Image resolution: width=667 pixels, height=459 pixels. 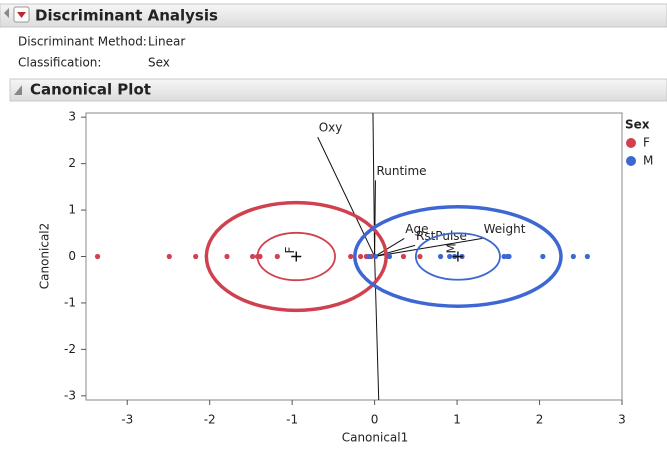 What do you see at coordinates (45, 256) in the screenshot?
I see `y-axis-label: Canonical2` at bounding box center [45, 256].